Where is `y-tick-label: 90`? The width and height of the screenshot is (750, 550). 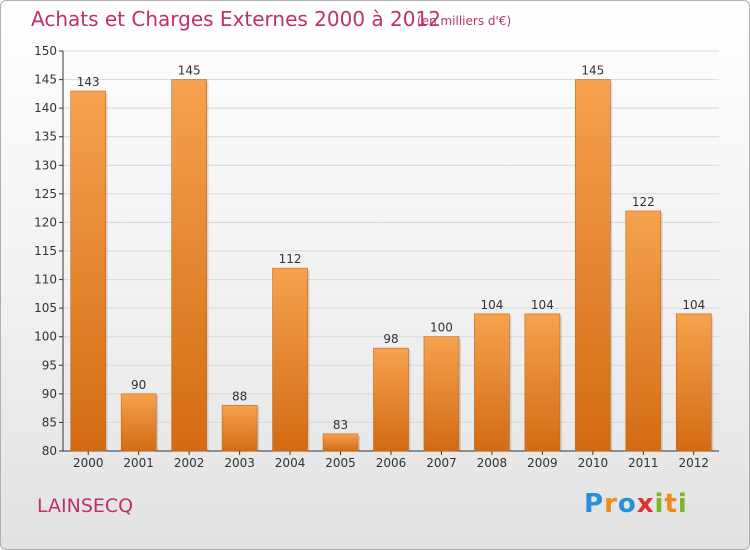 y-tick-label: 90 is located at coordinates (49, 394).